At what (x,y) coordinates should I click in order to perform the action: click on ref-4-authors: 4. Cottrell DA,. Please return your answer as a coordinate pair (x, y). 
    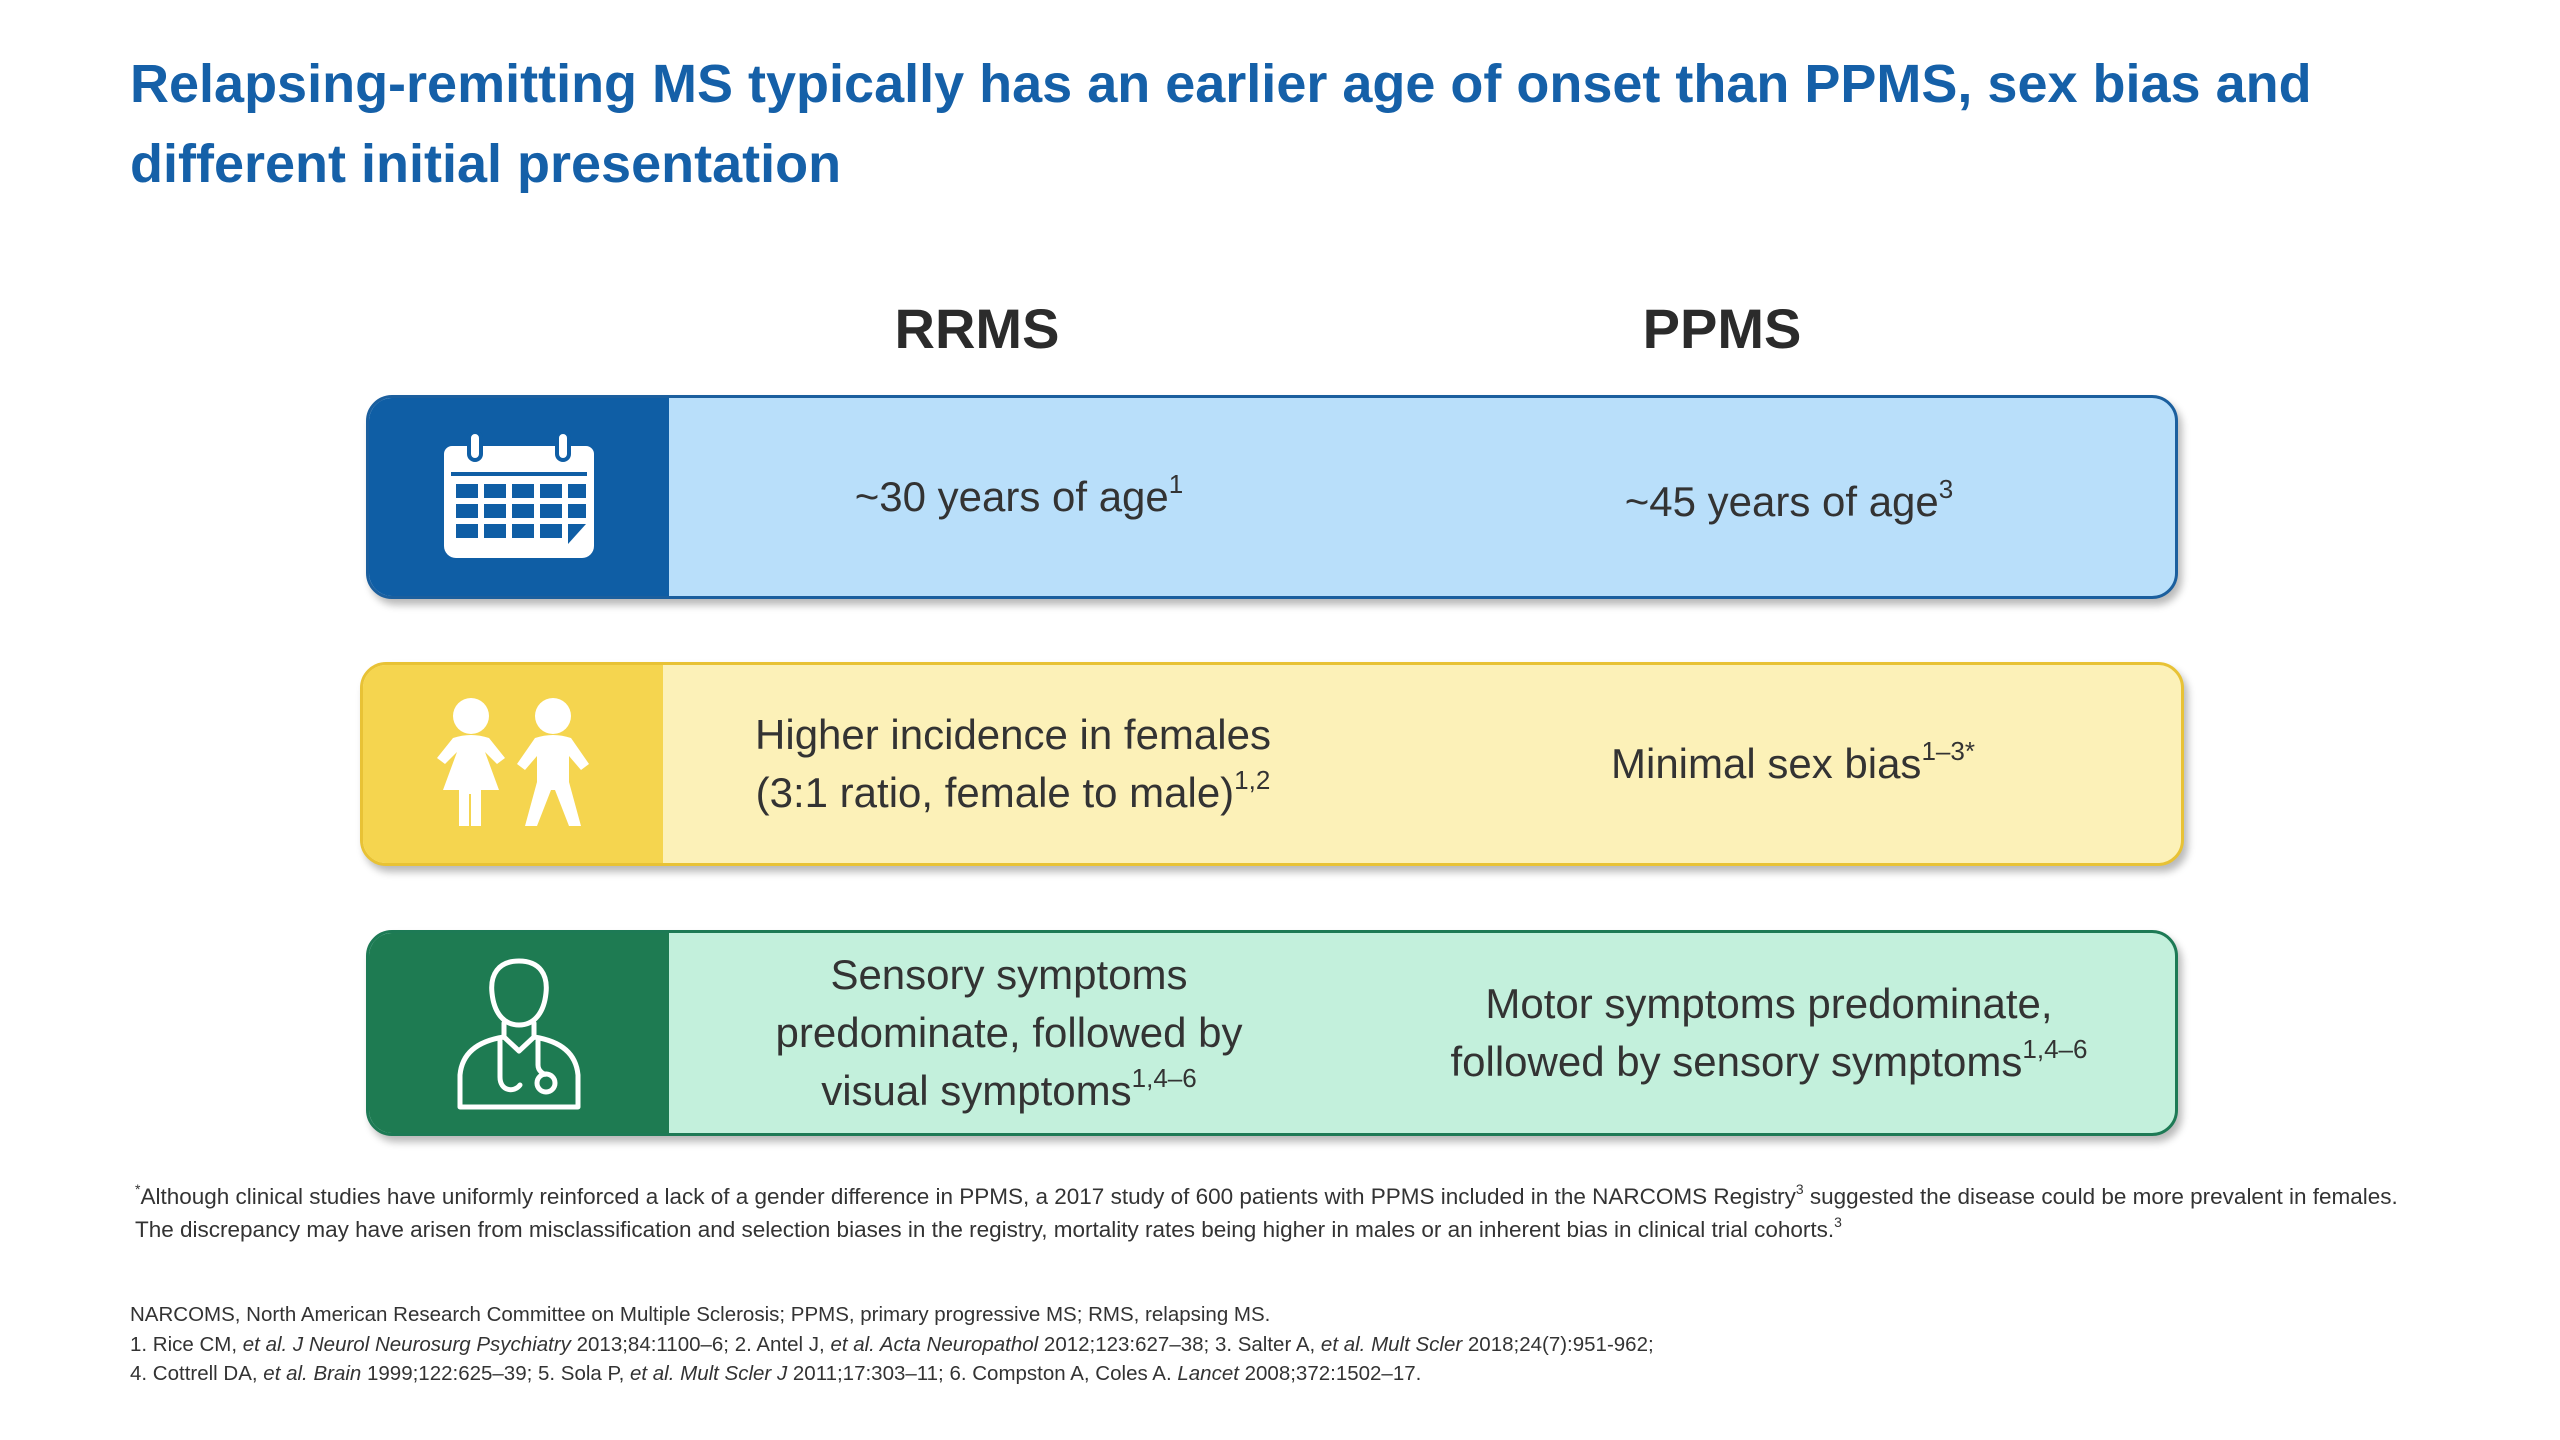
    Looking at the image, I should click on (197, 1373).